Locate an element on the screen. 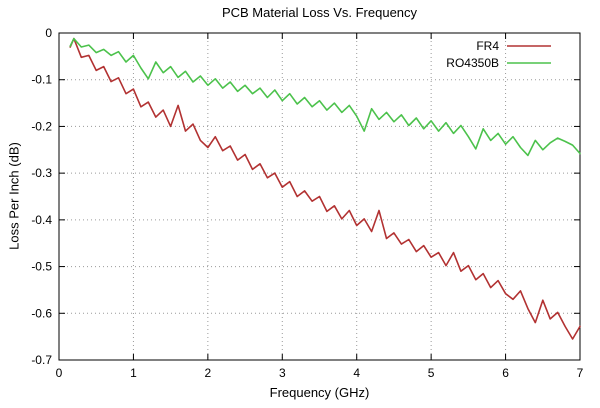  y-tick-label: -0.5 is located at coordinates (41, 267).